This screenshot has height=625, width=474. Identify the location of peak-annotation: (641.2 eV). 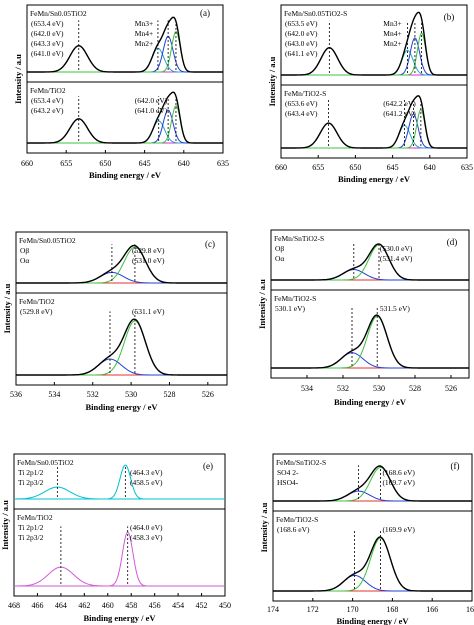
(399, 113).